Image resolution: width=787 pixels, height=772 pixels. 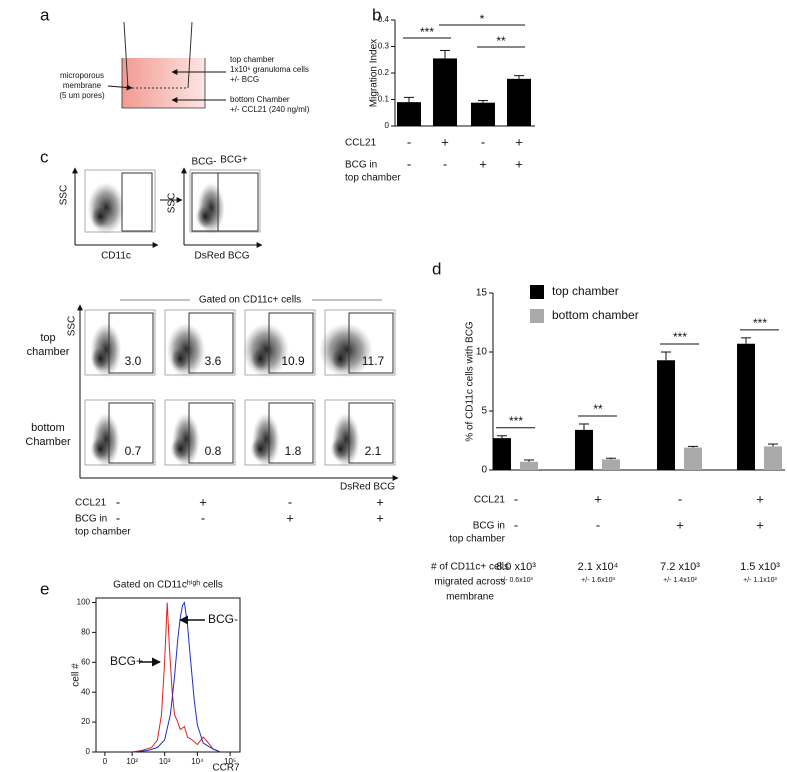 I want to click on significance: **, so click(x=598, y=409).